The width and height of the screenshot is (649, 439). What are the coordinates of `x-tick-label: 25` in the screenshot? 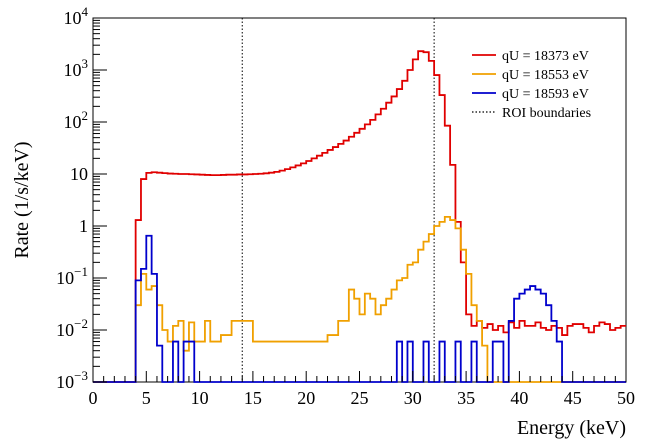 It's located at (360, 398).